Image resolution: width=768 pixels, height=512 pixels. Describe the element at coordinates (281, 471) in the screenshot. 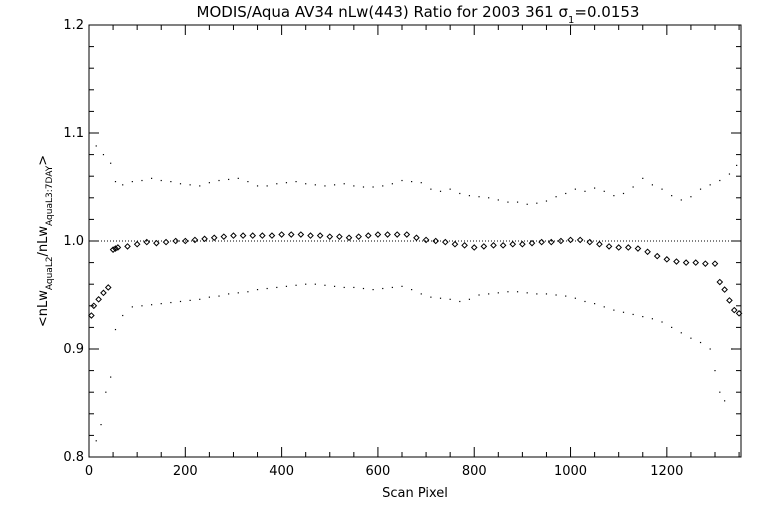

I see `x-tick-label: 400` at that location.